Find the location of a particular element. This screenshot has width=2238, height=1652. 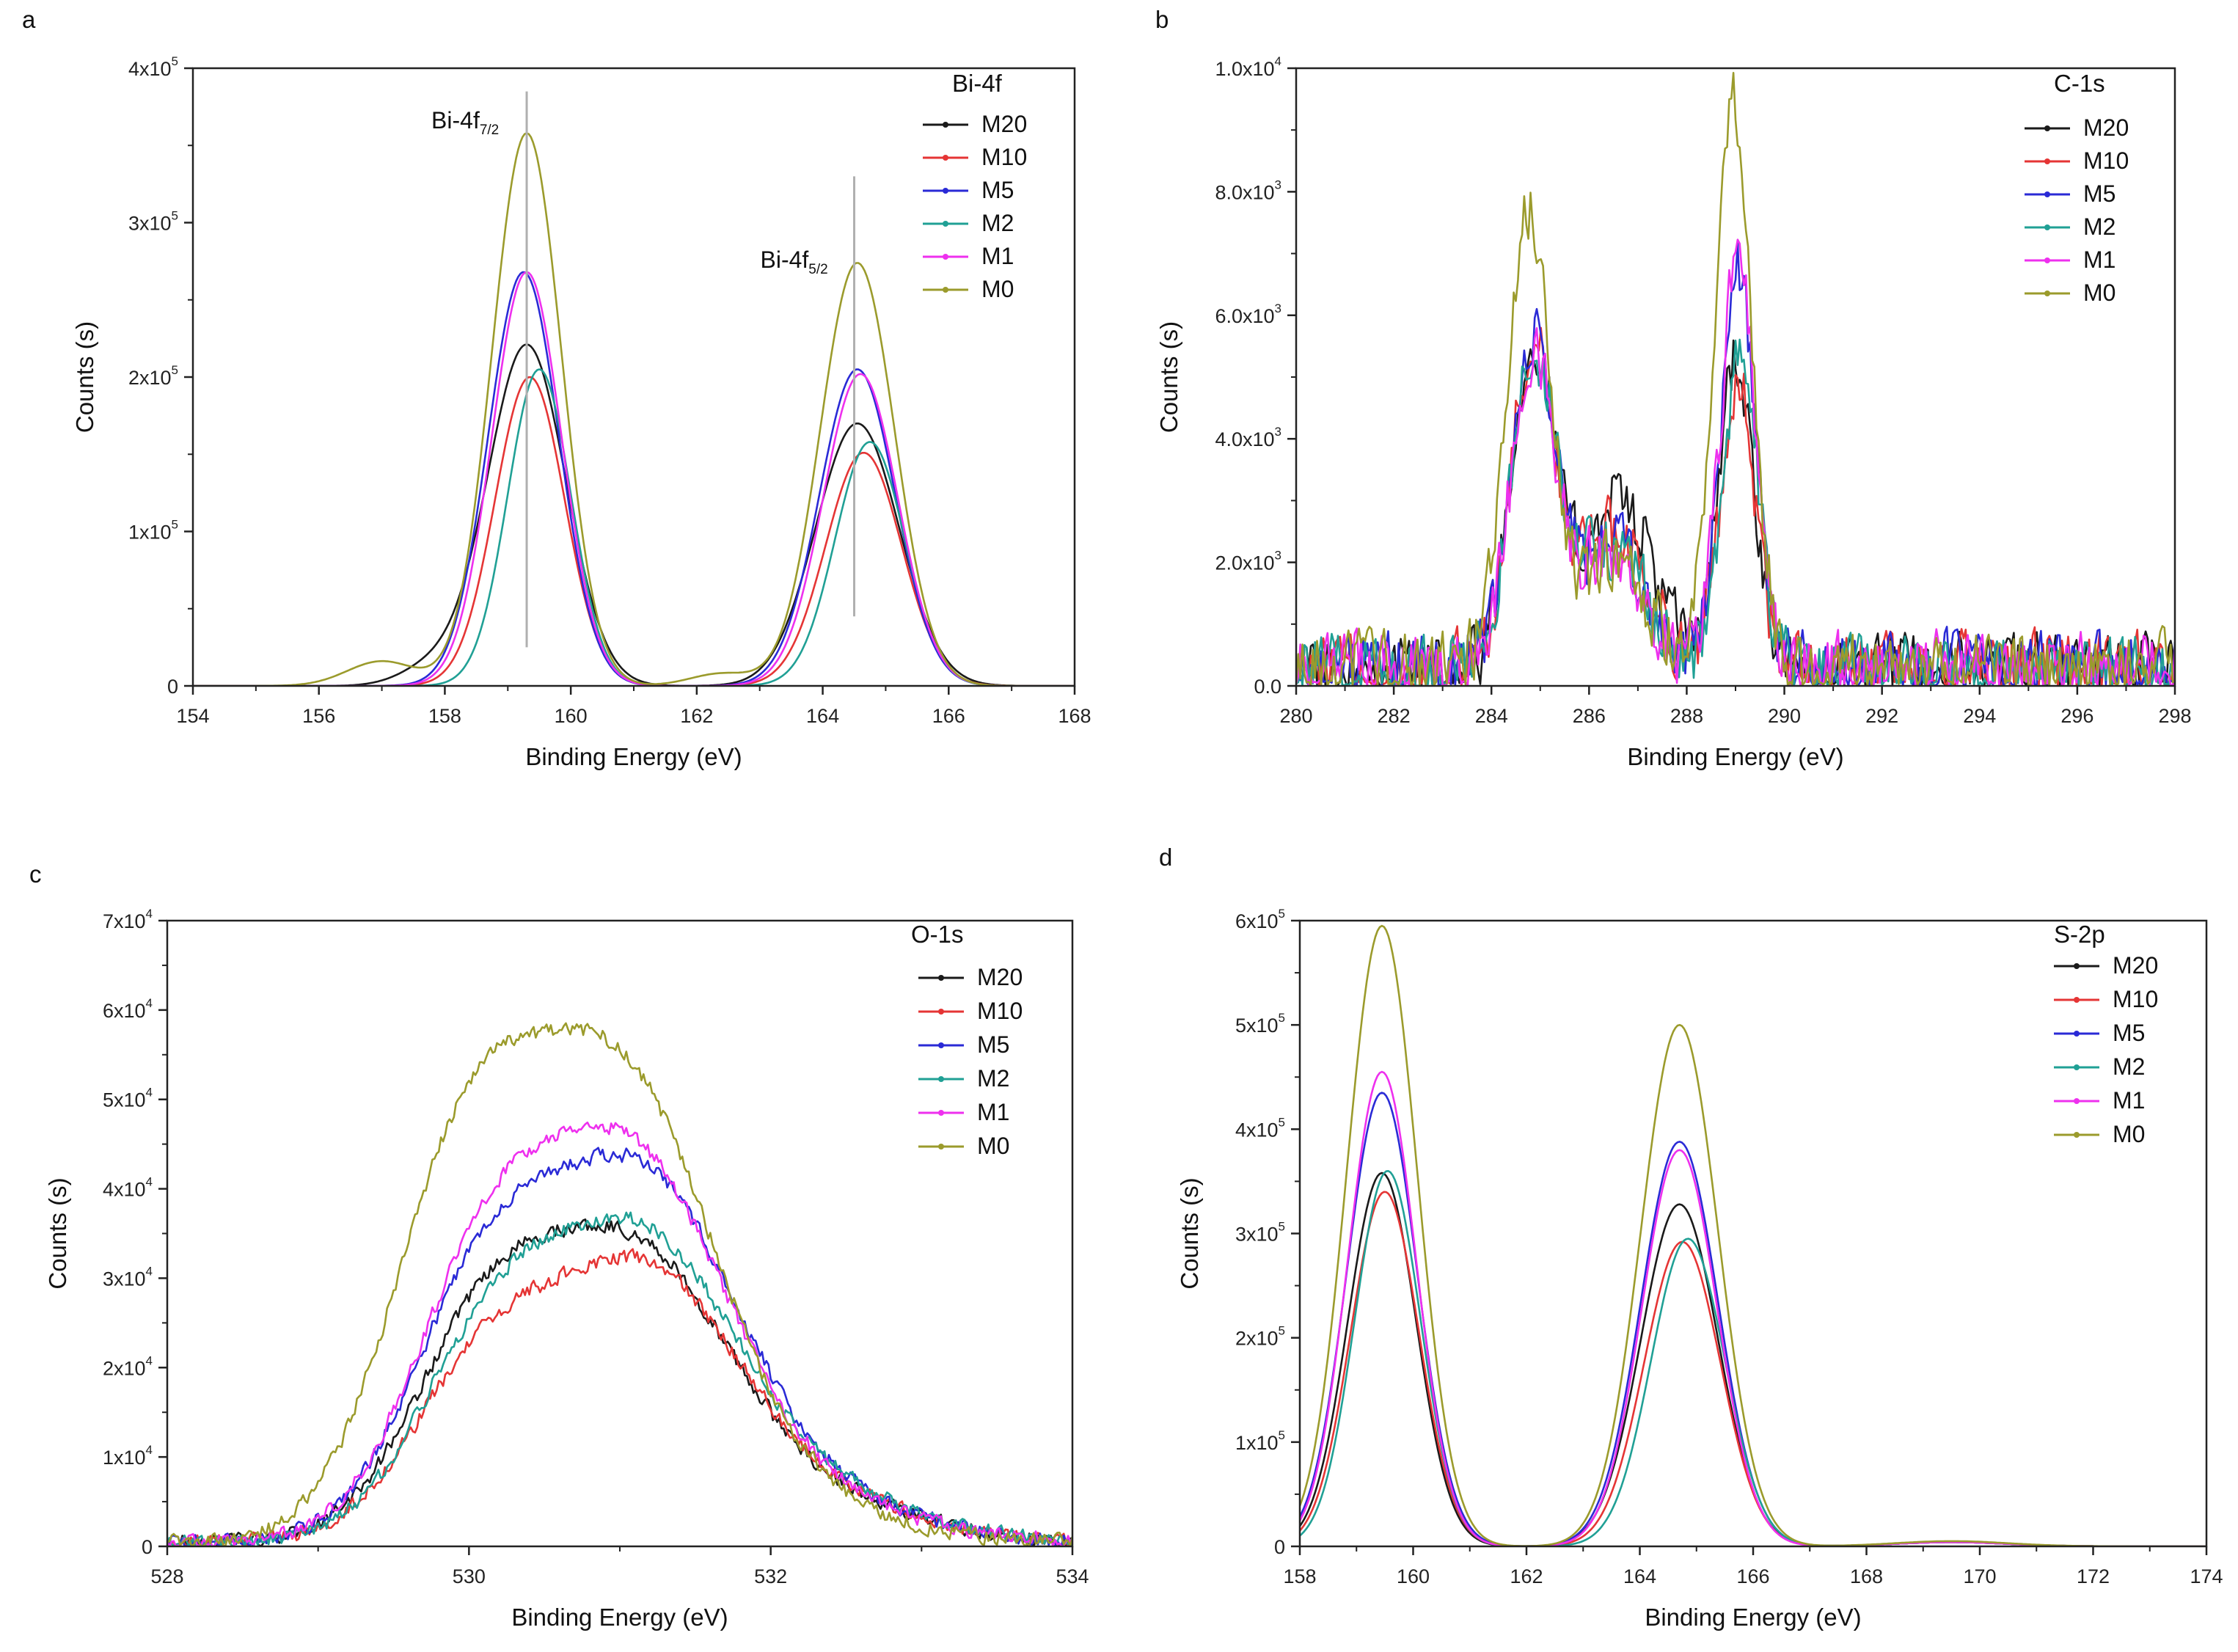

x-tick-label: 530 is located at coordinates (469, 1576).